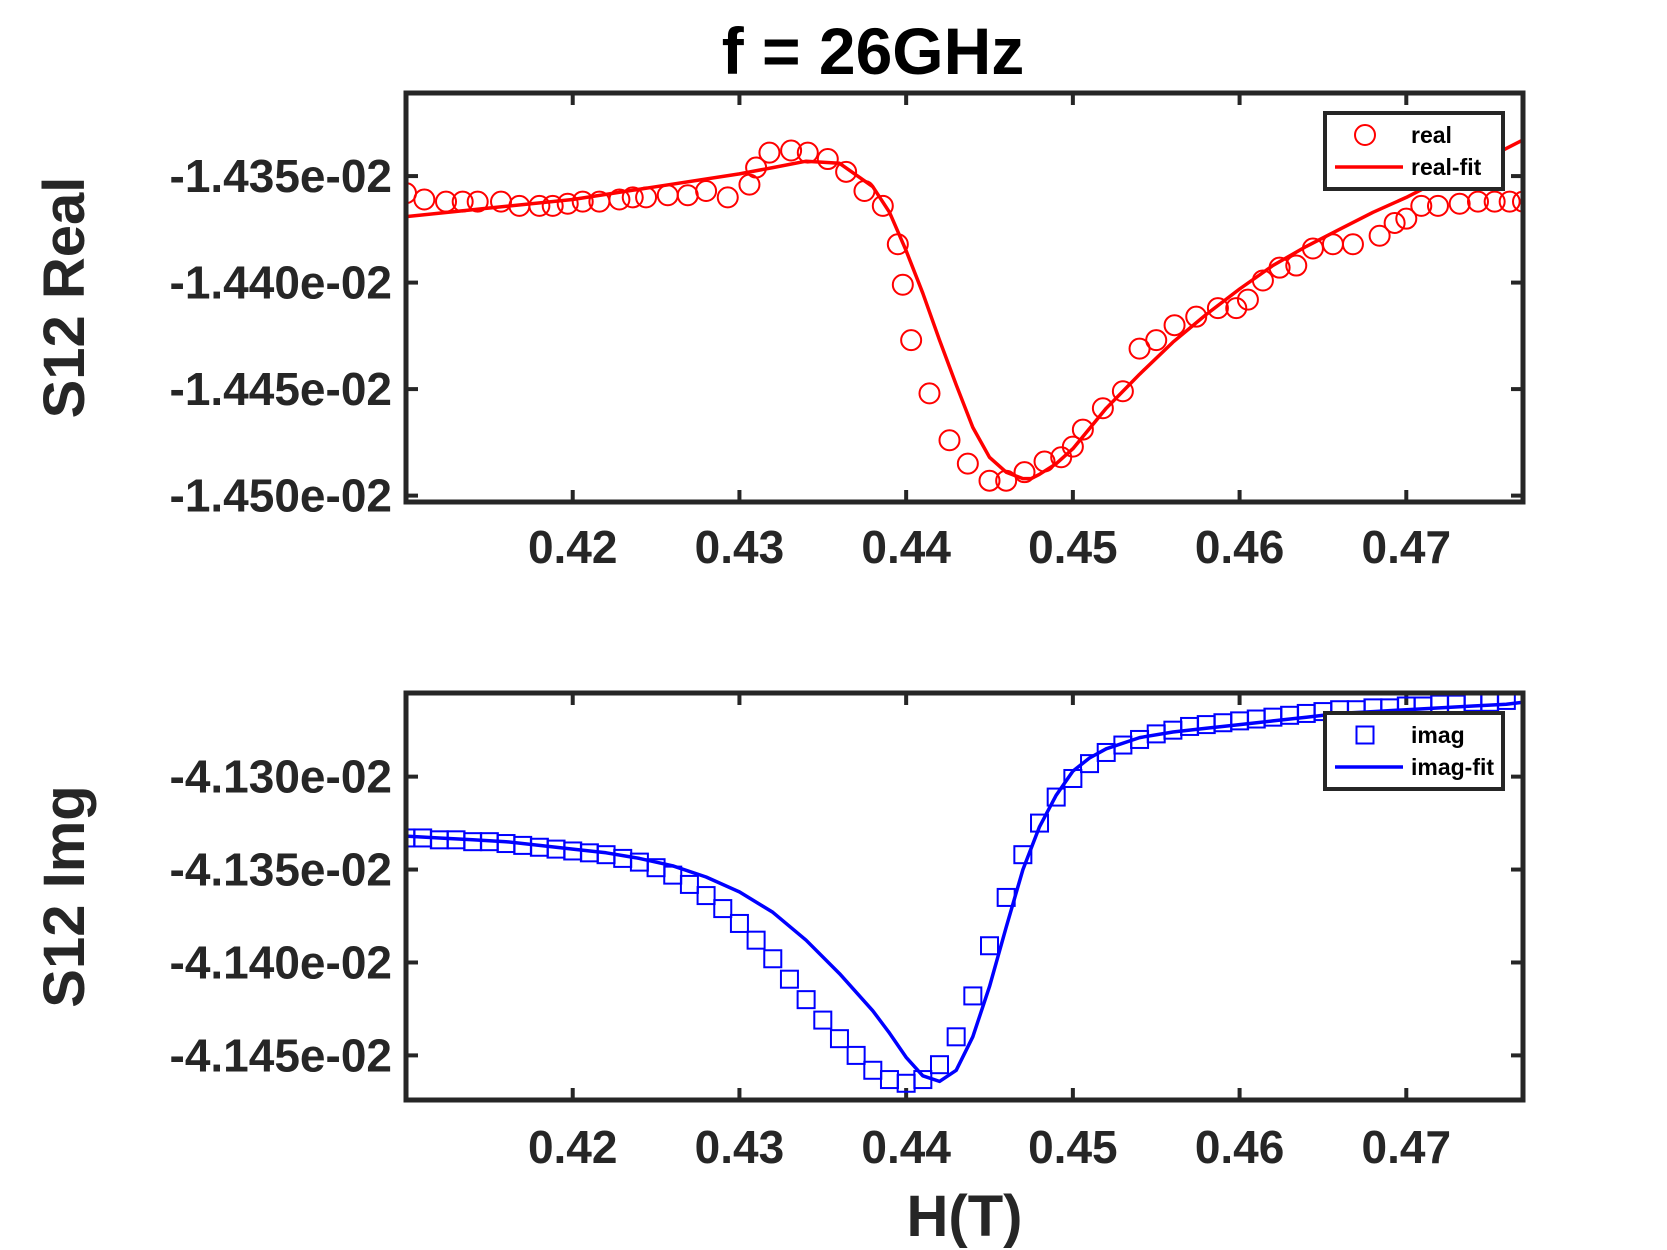 The width and height of the screenshot is (1667, 1250). Describe the element at coordinates (281, 777) in the screenshot. I see `y-tick-label: -4.130e-02` at that location.